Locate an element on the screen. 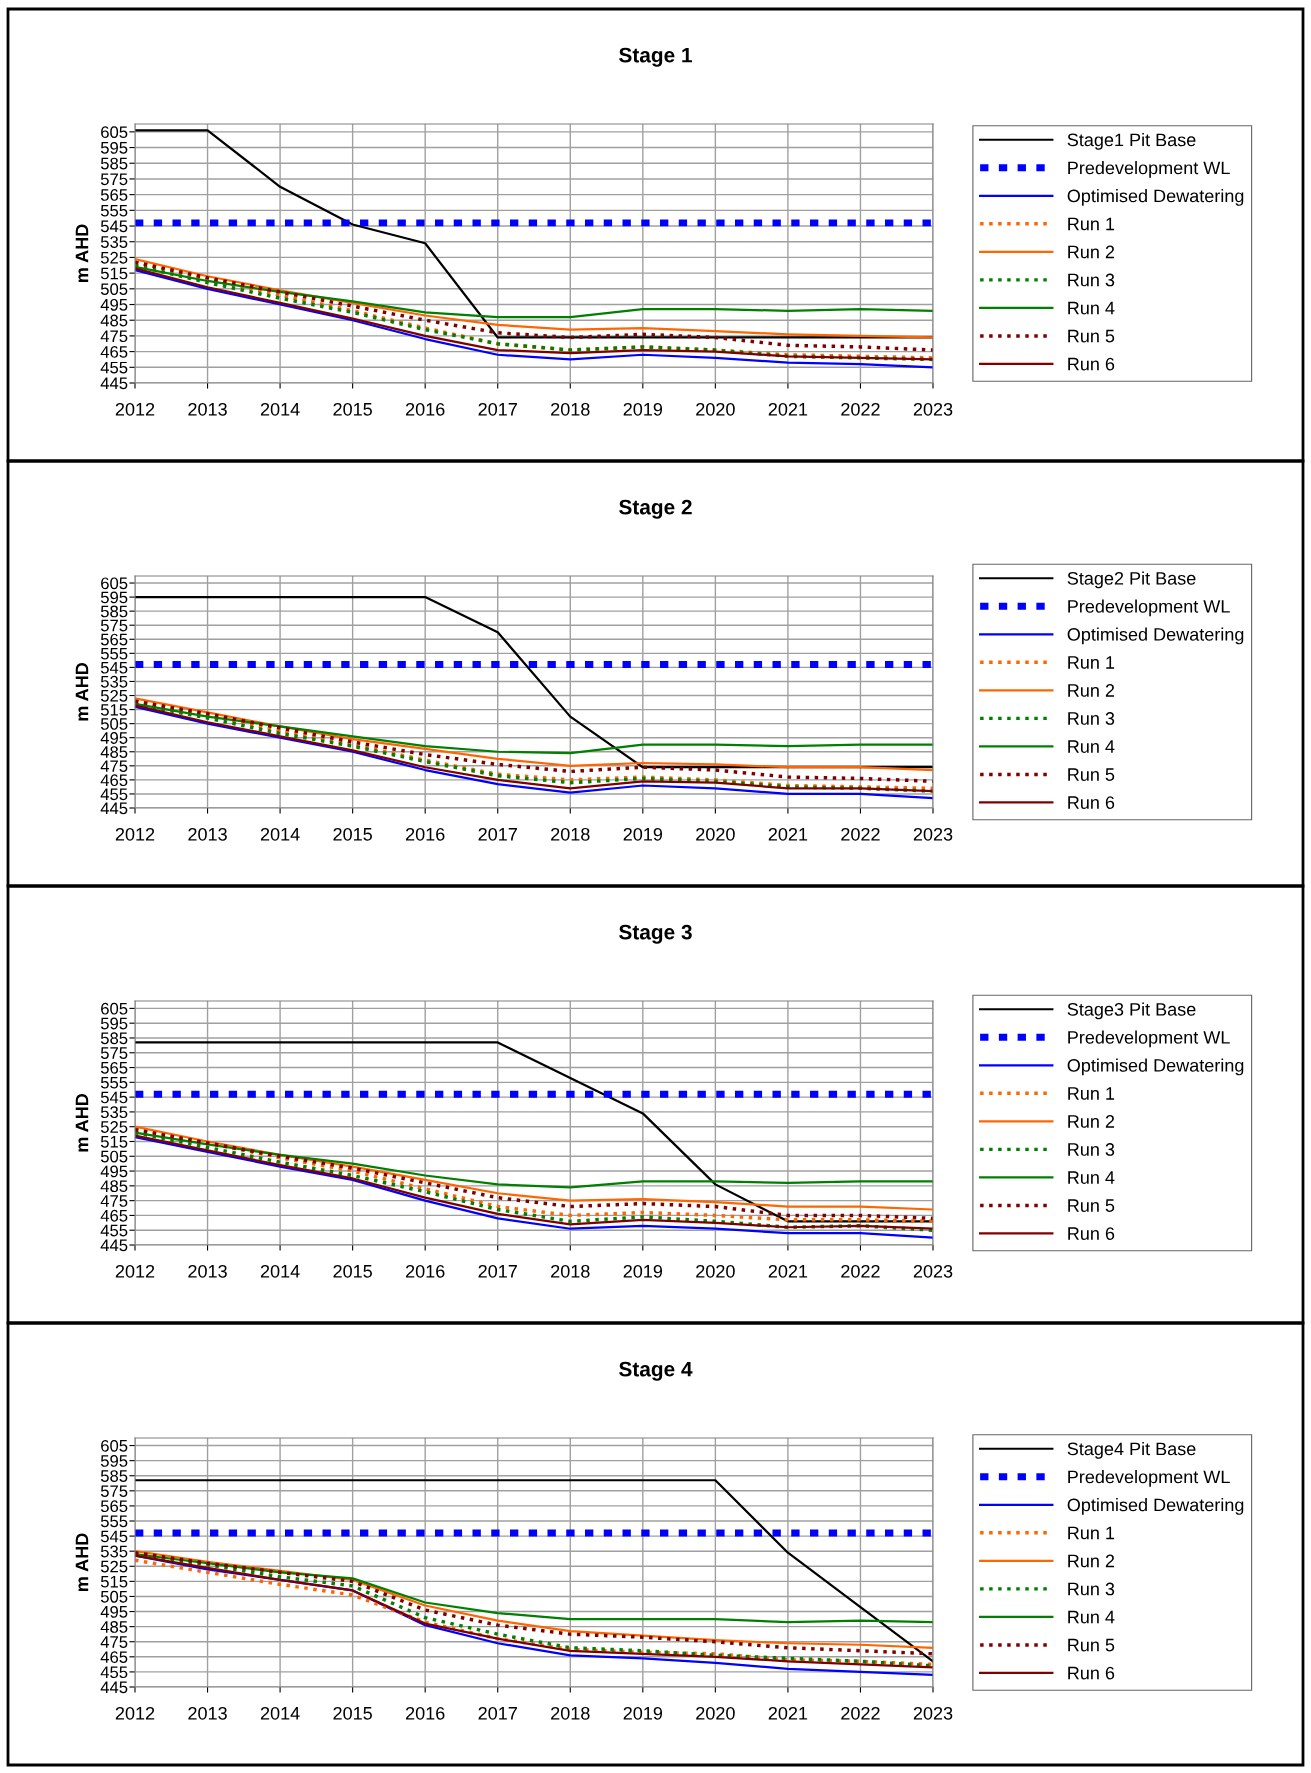  chart-title: Stage 2 is located at coordinates (655, 509).